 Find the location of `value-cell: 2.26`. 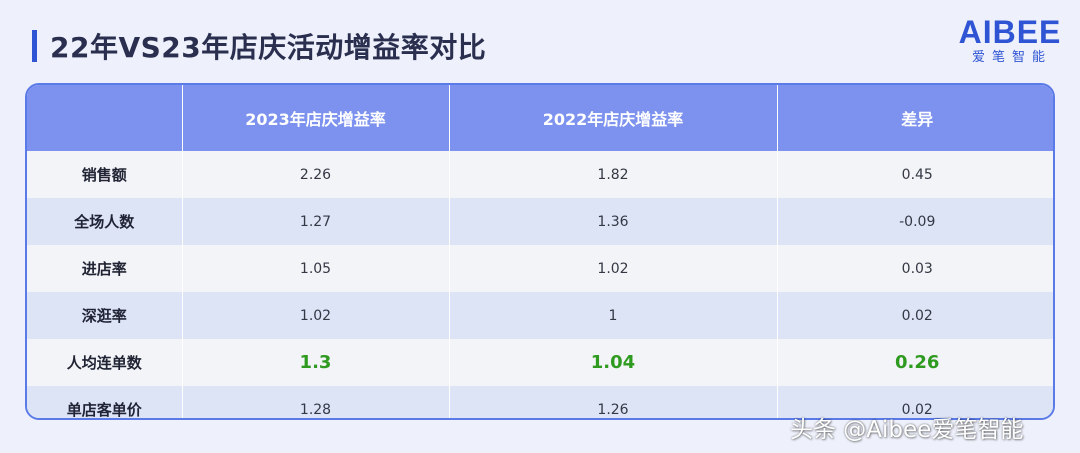

value-cell: 2.26 is located at coordinates (315, 174).